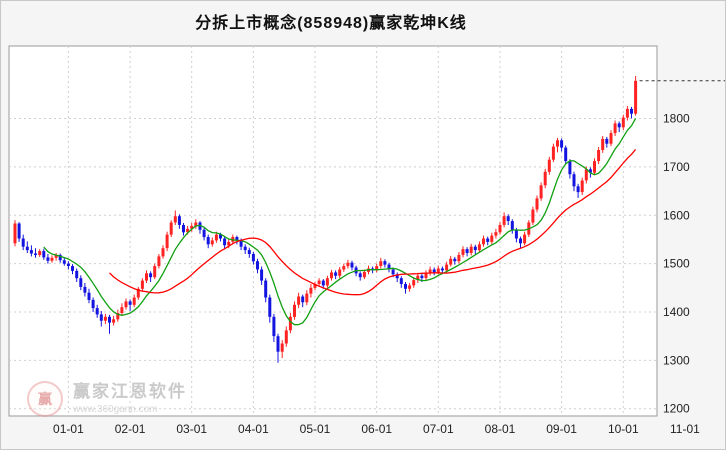 The width and height of the screenshot is (726, 450). Describe the element at coordinates (685, 429) in the screenshot. I see `x-axis-label: 11-01` at that location.